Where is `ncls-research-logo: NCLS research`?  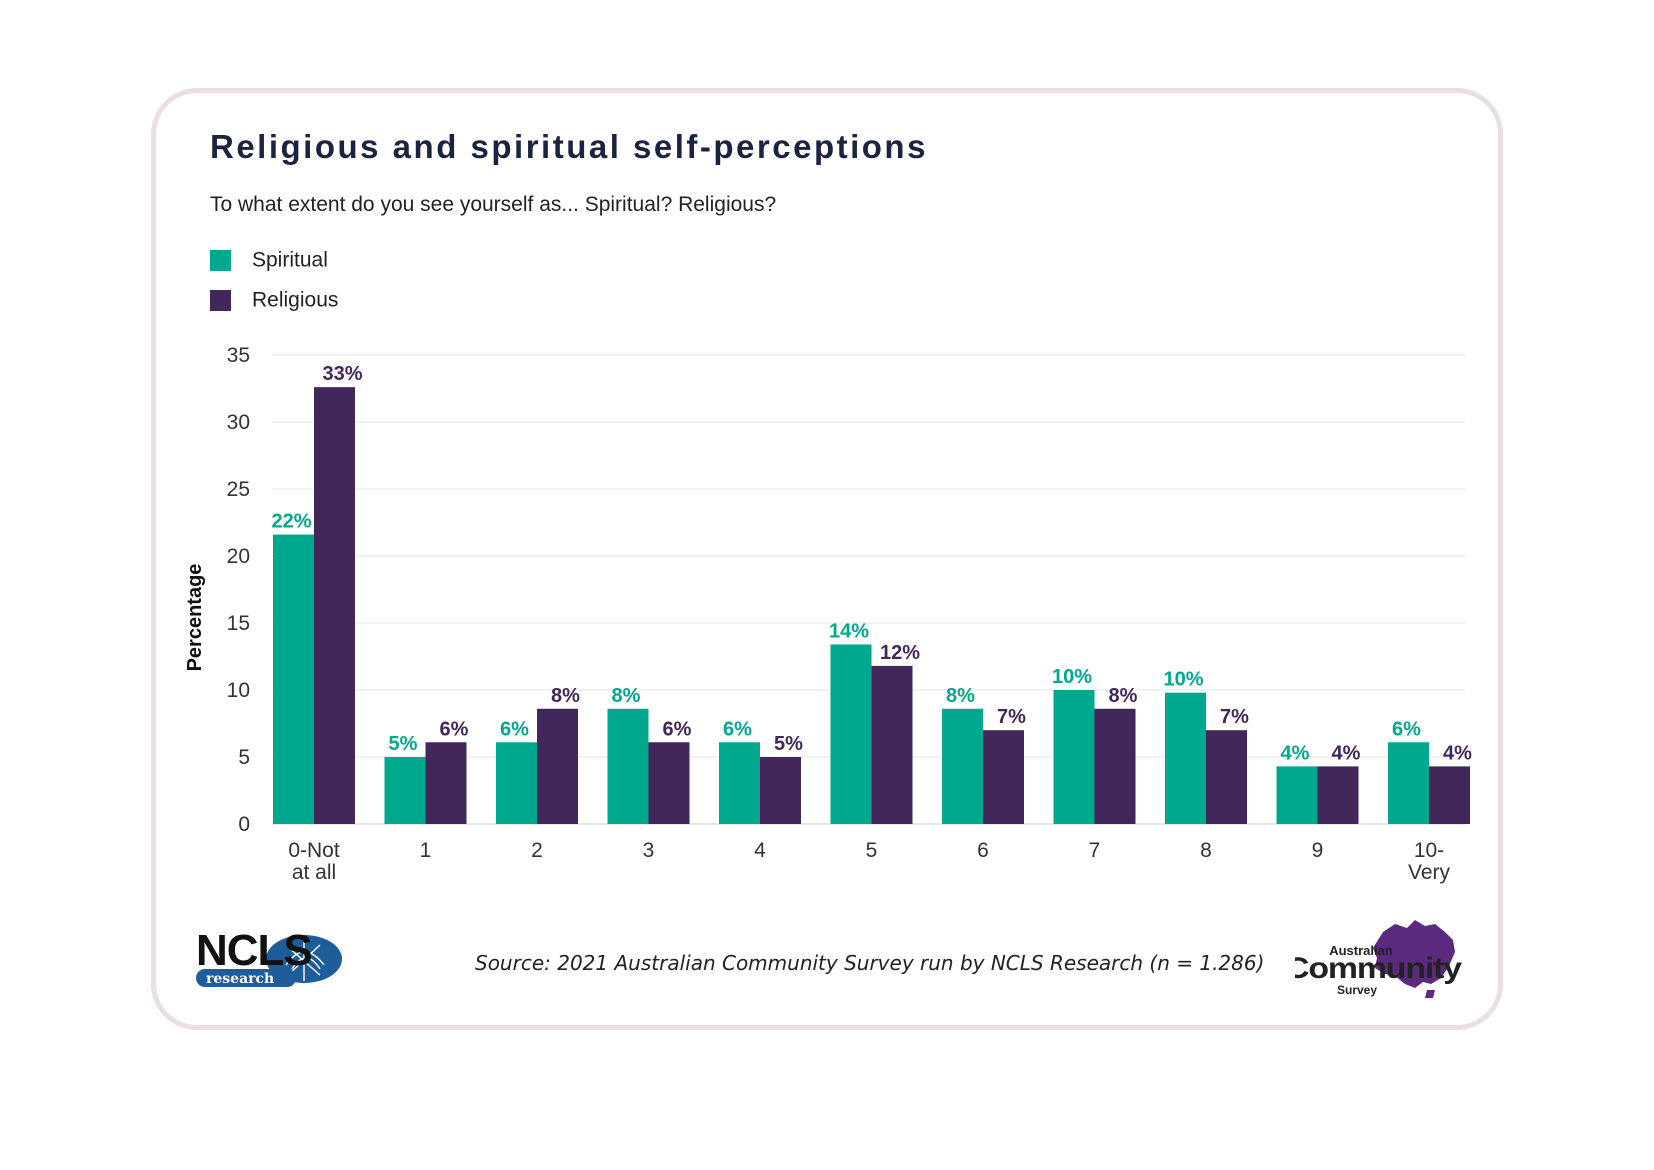
ncls-research-logo: NCLS research is located at coordinates (269, 956).